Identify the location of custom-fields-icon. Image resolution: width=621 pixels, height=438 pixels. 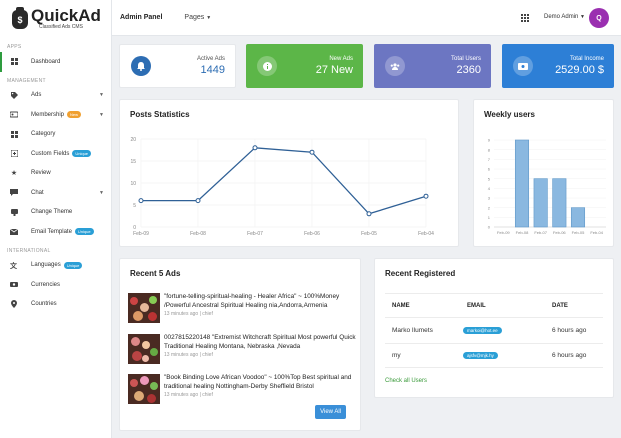
(14, 154).